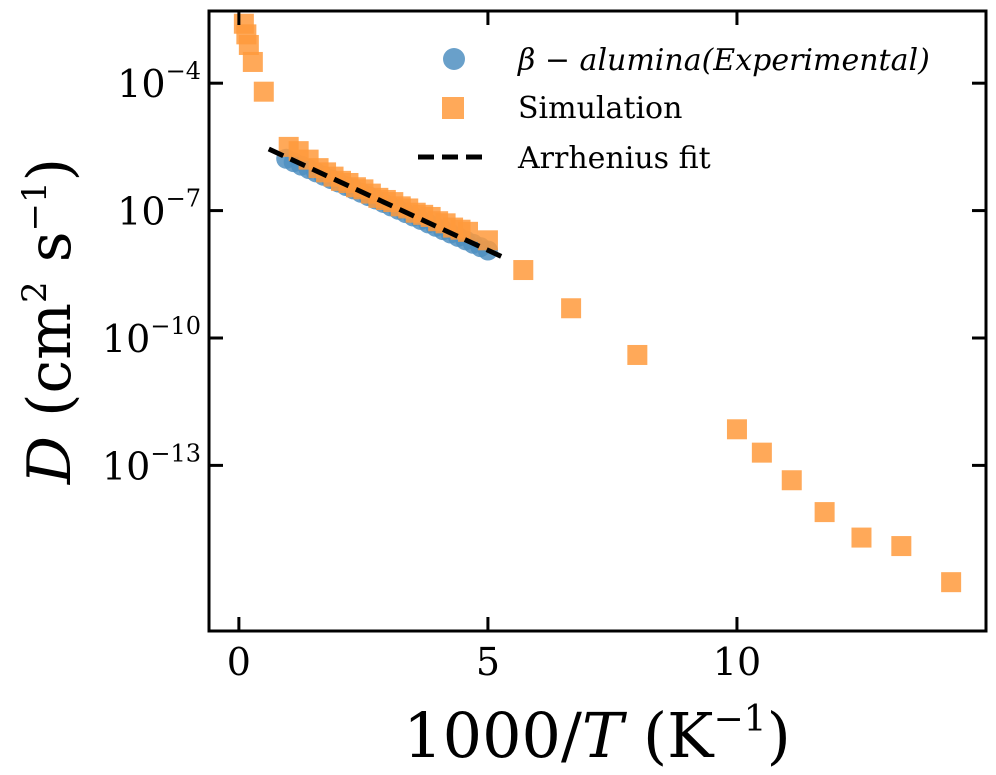 Image resolution: width=996 pixels, height=775 pixels. Describe the element at coordinates (151, 463) in the screenshot. I see `y-tick-label: 10⁻¹³` at that location.